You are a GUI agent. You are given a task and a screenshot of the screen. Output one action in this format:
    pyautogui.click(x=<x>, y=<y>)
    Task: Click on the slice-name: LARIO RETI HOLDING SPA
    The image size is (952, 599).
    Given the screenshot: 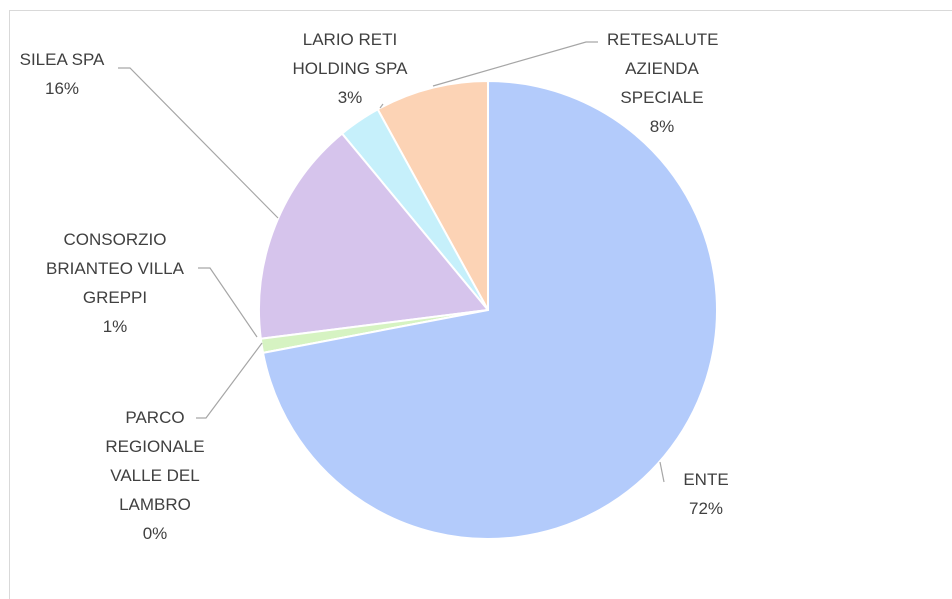 What is the action you would take?
    pyautogui.click(x=350, y=54)
    